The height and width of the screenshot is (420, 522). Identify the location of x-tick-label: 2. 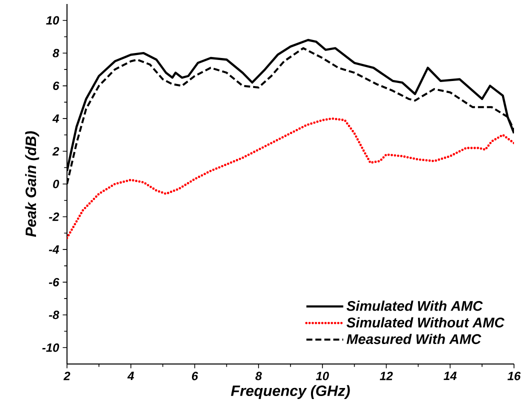
(66, 376).